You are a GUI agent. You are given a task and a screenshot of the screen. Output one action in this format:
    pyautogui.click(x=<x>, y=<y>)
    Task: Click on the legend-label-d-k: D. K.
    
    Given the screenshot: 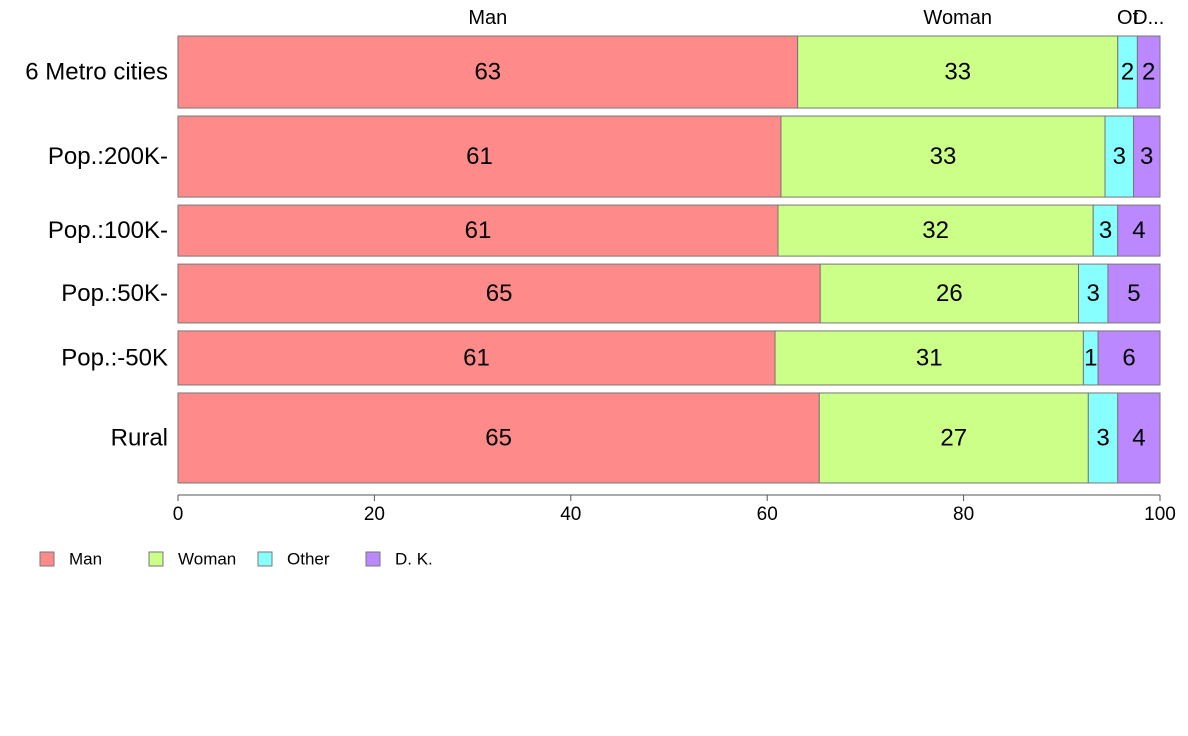 What is the action you would take?
    pyautogui.click(x=414, y=559)
    